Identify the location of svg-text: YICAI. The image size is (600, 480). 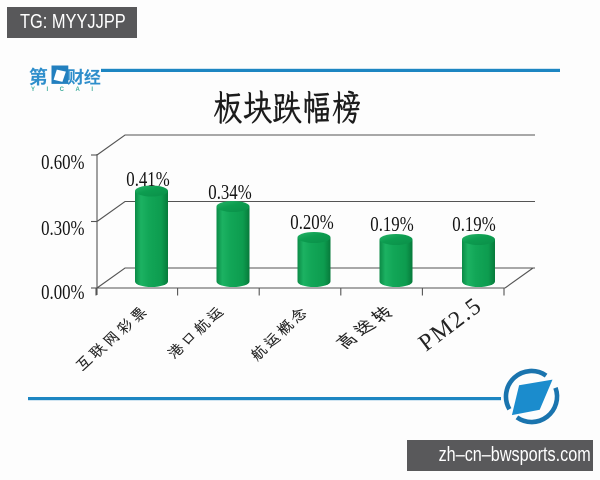
(68, 90).